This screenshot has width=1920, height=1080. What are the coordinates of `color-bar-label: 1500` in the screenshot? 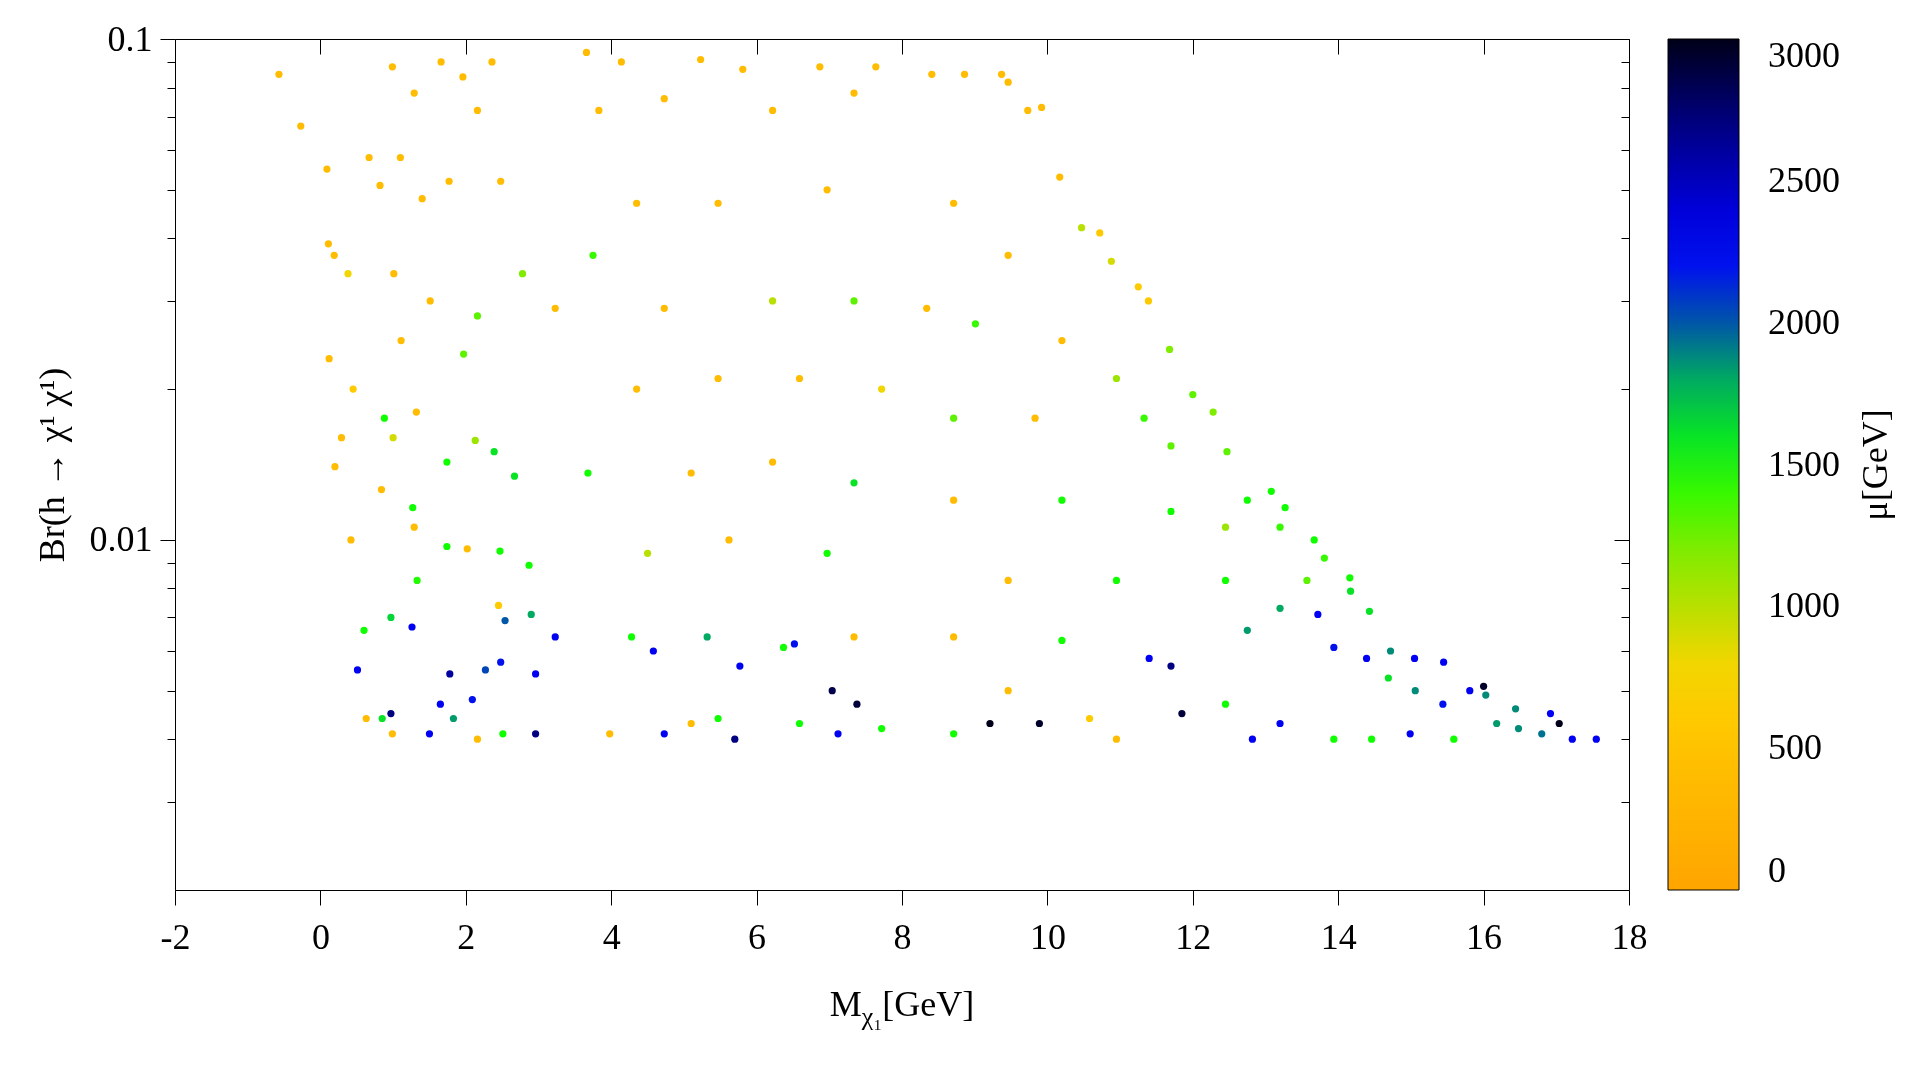 It's located at (1804, 463).